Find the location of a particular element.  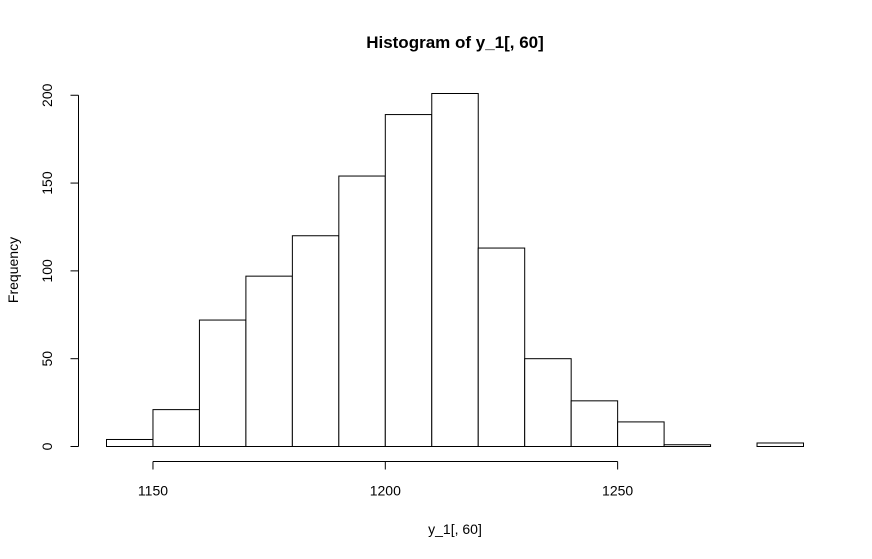

x-tick-label: 1150 is located at coordinates (153, 491).